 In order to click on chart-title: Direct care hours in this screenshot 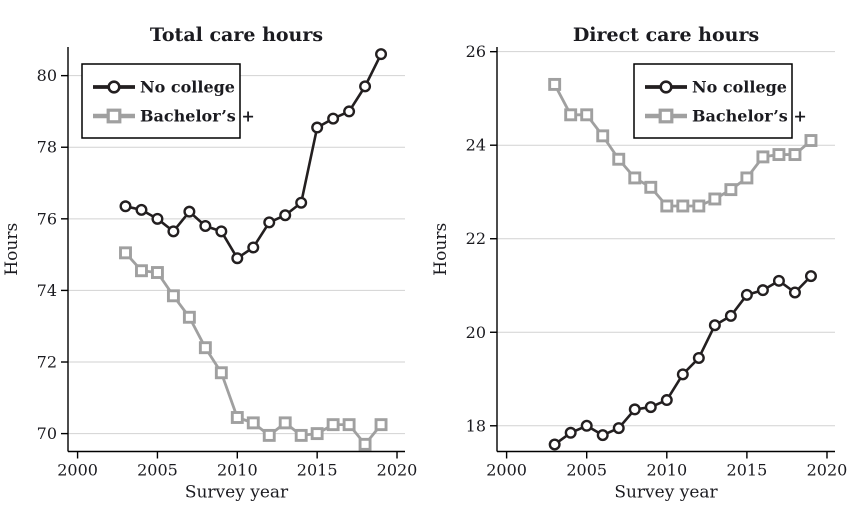, I will do `click(666, 35)`.